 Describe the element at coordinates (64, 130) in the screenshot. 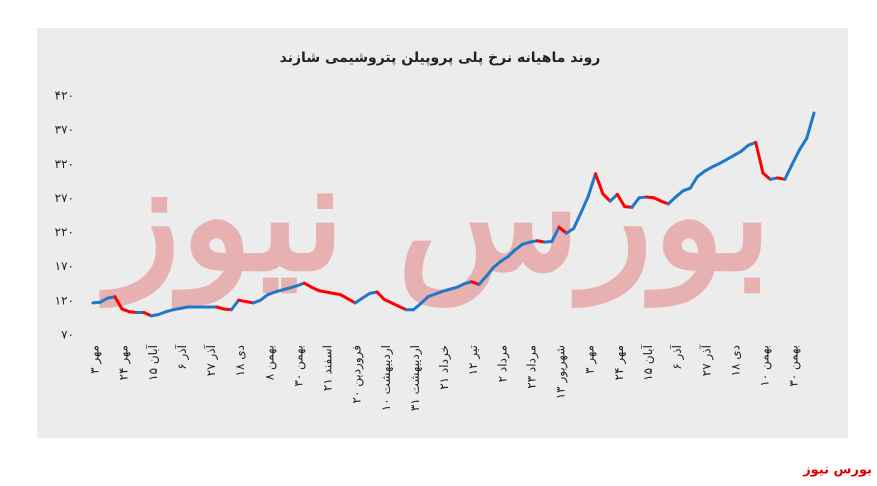

I see `y-tick-label: ۳۷۰` at that location.